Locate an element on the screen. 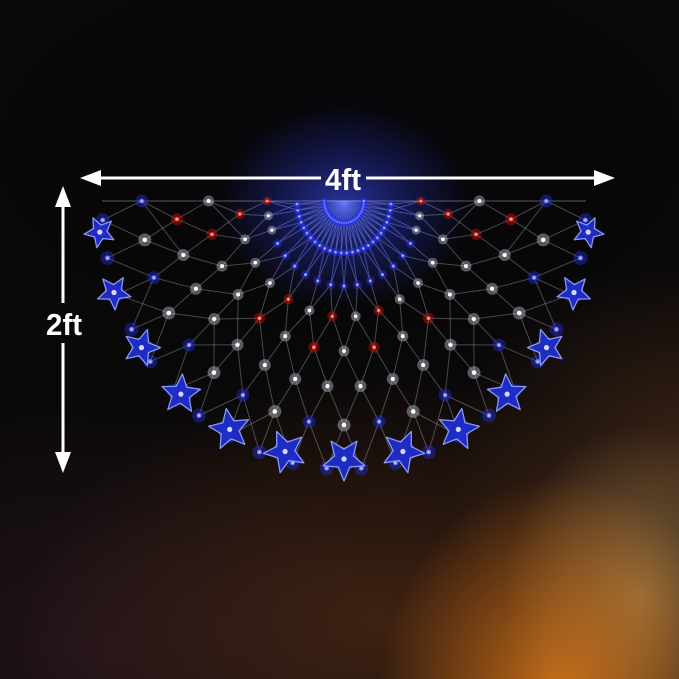 This screenshot has height=679, width=679. width-dimension: 4ft is located at coordinates (347, 179).